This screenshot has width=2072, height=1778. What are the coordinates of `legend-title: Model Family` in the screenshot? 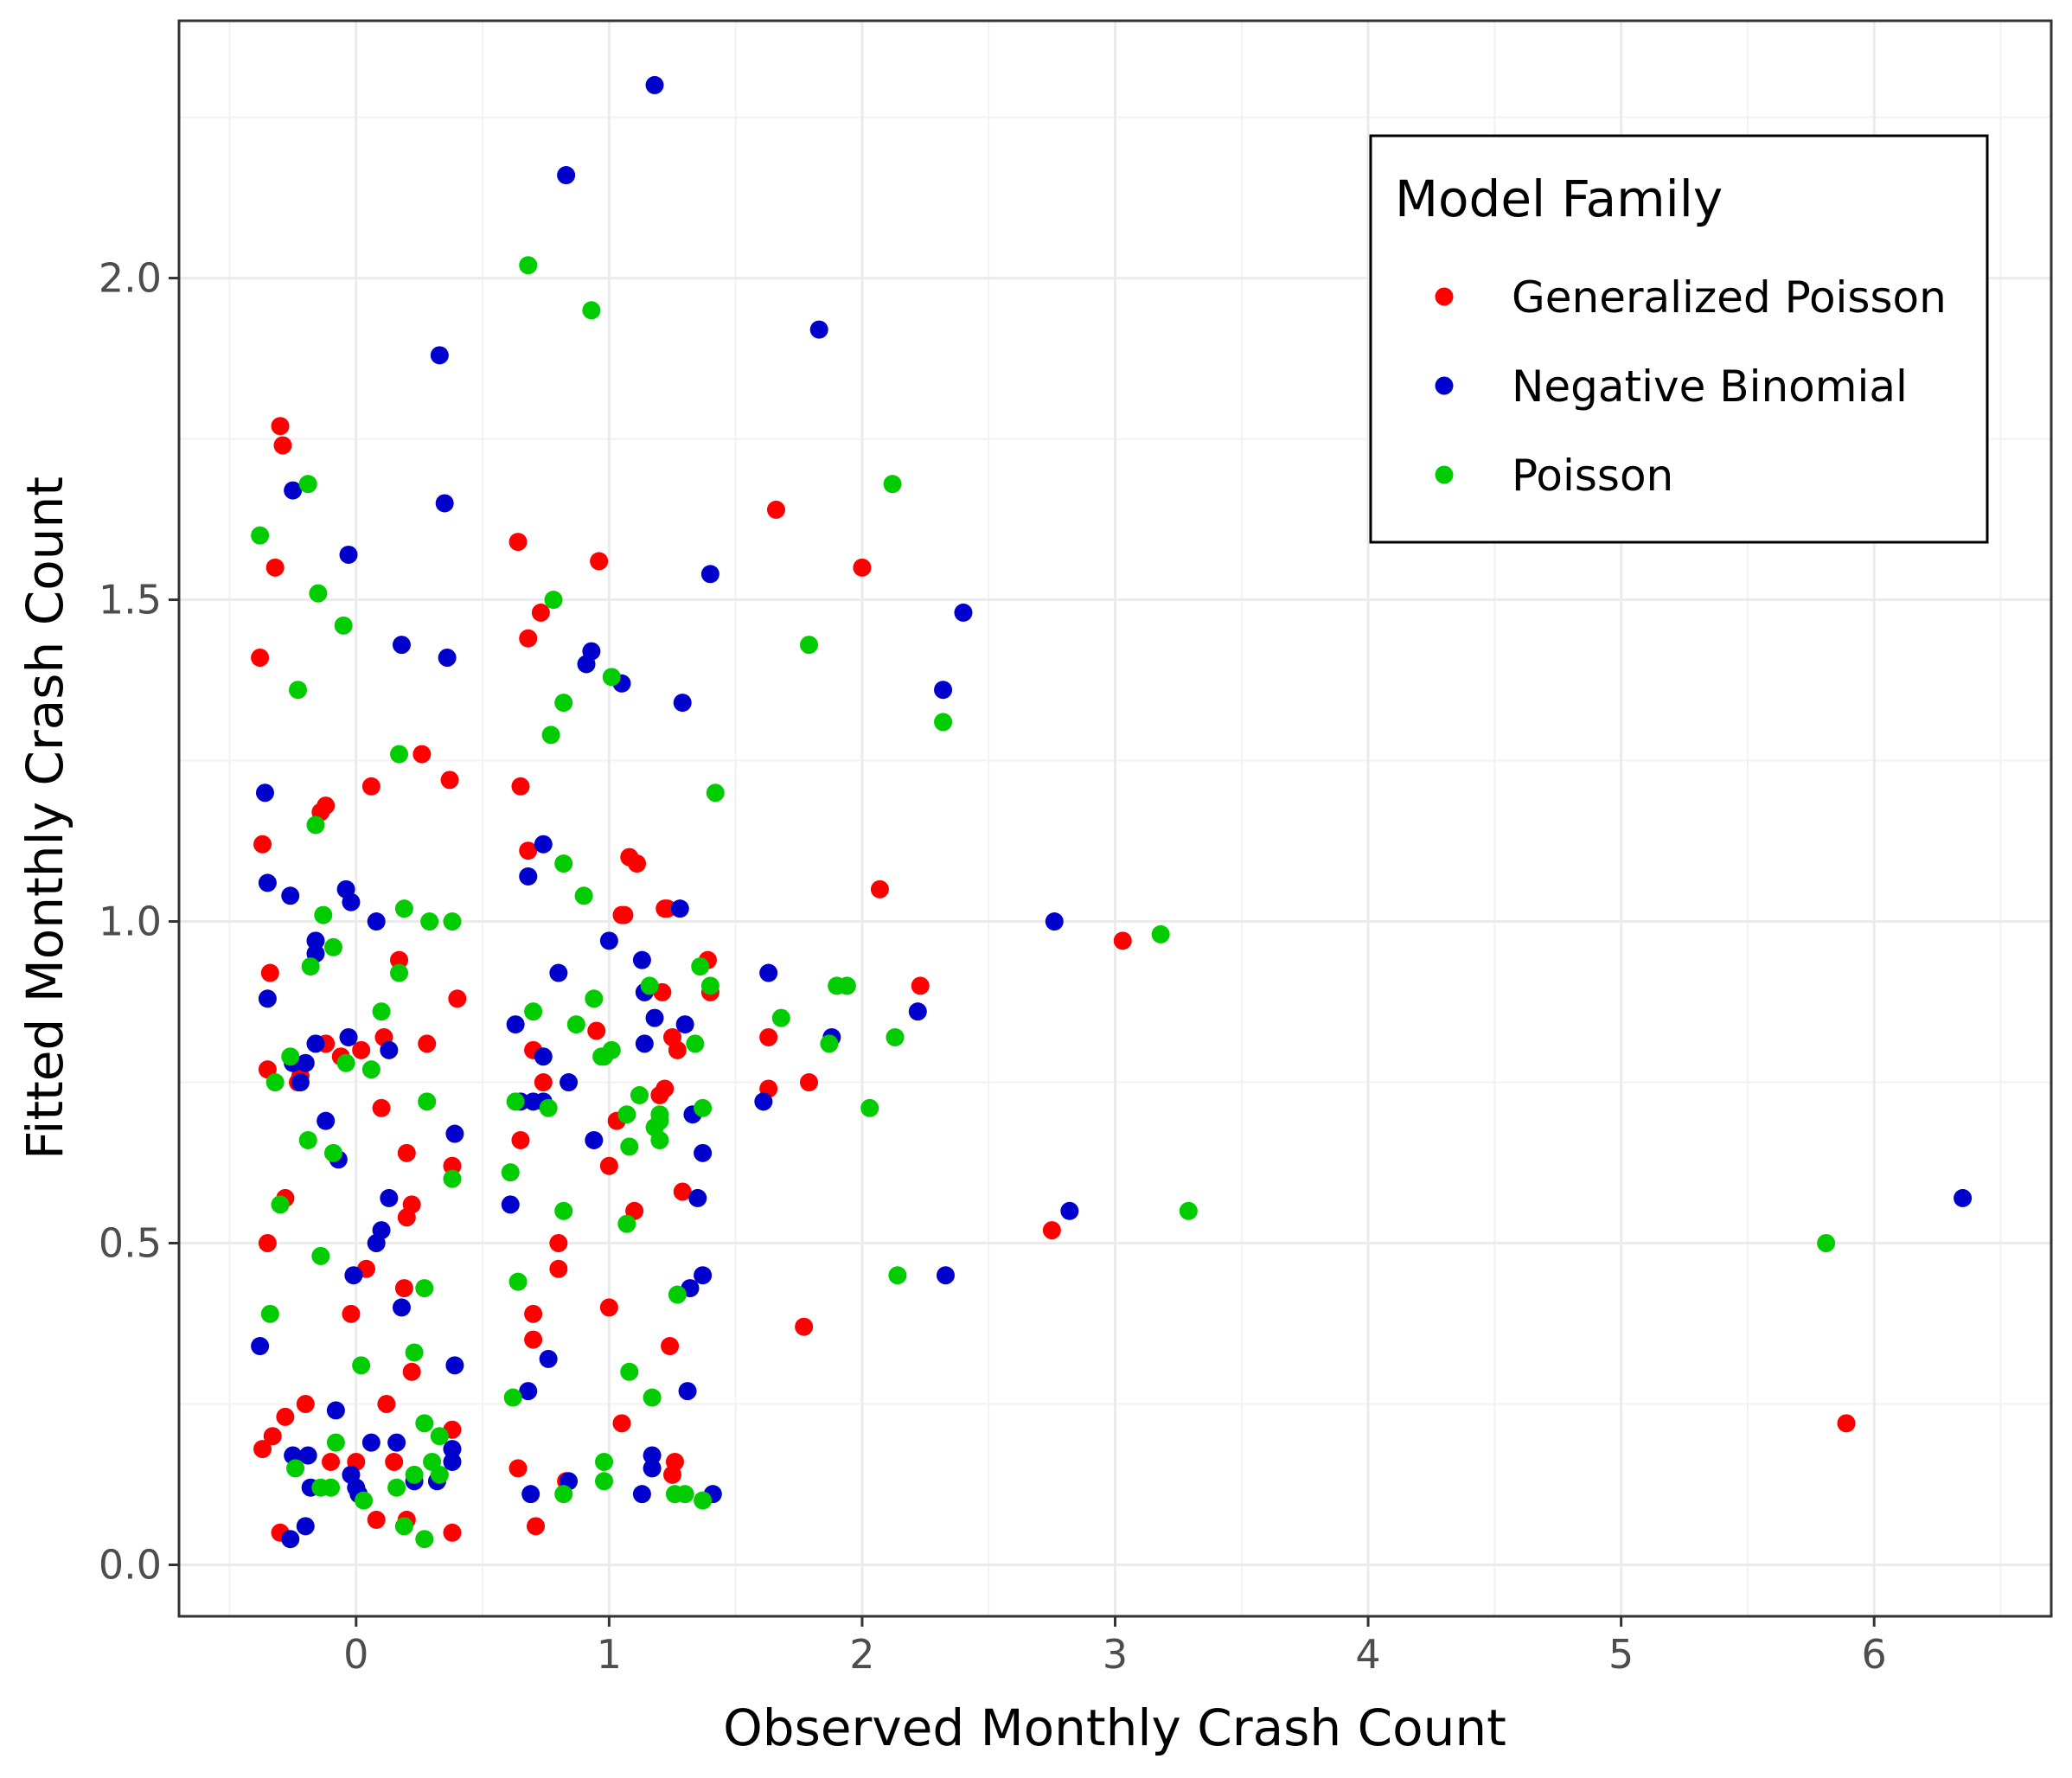 It's located at (1559, 198).